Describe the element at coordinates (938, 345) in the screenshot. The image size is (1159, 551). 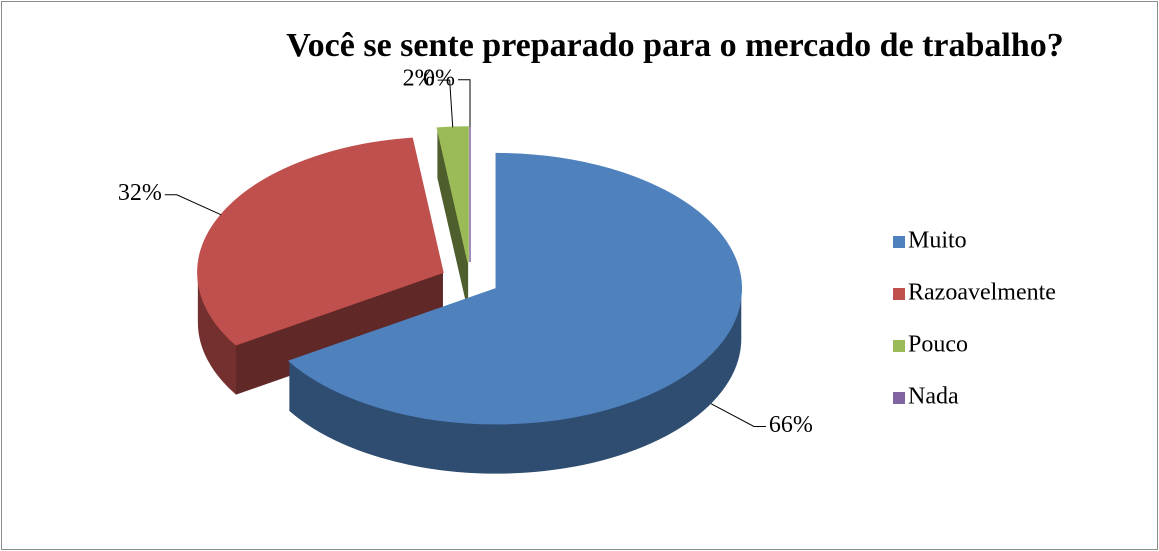
I see `legend-label: Pouco` at that location.